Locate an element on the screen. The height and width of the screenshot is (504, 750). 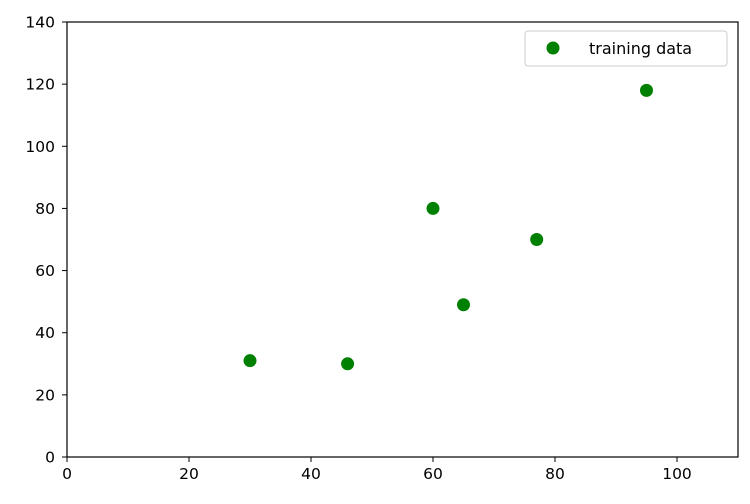
legend-marker is located at coordinates (553, 48).